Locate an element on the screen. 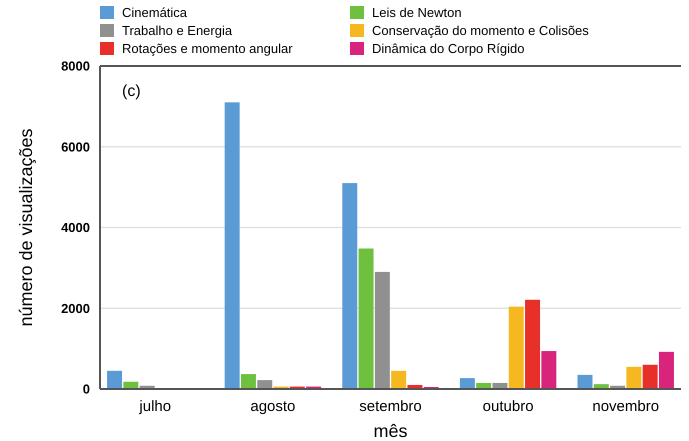 The width and height of the screenshot is (689, 441). legend-label: Leis de Newton is located at coordinates (417, 12).